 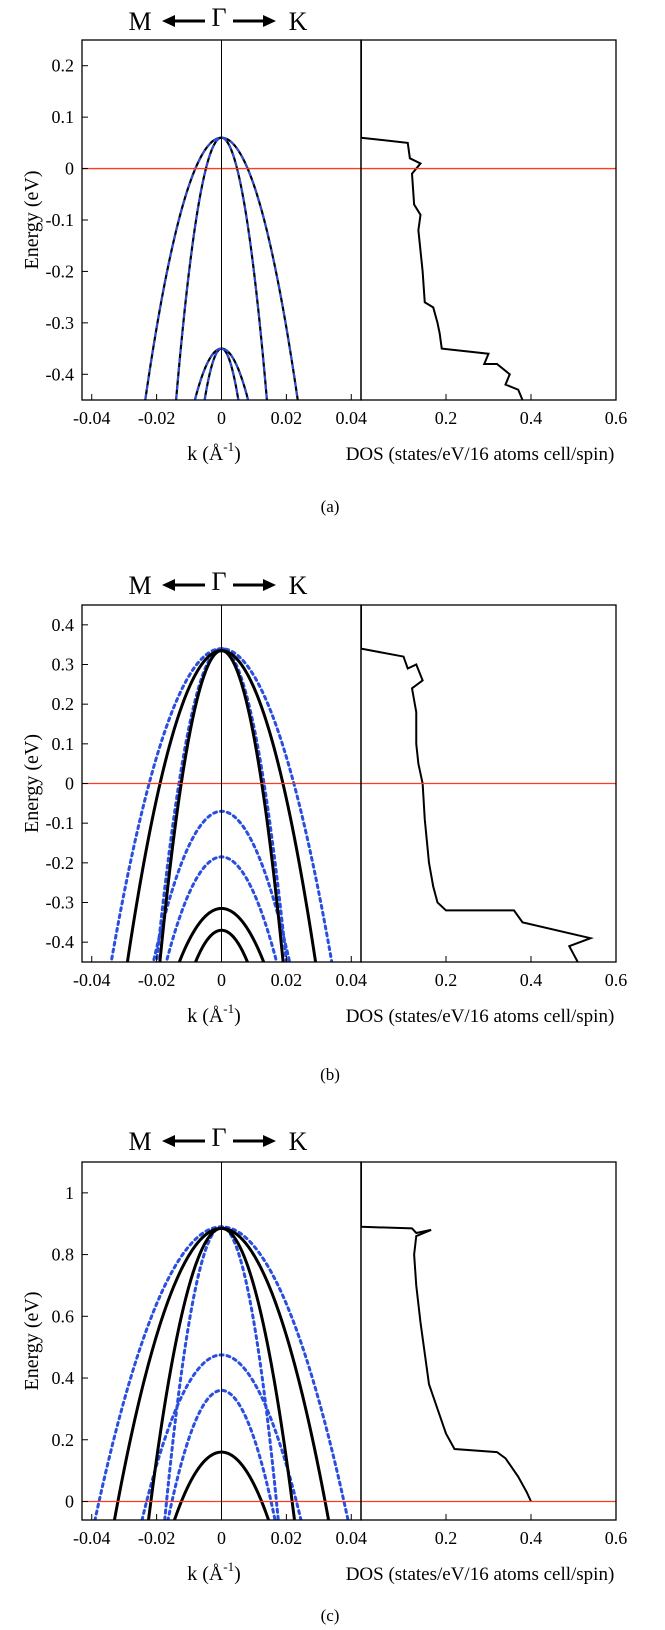 What do you see at coordinates (330, 1615) in the screenshot?
I see `panel-caption: (c)` at bounding box center [330, 1615].